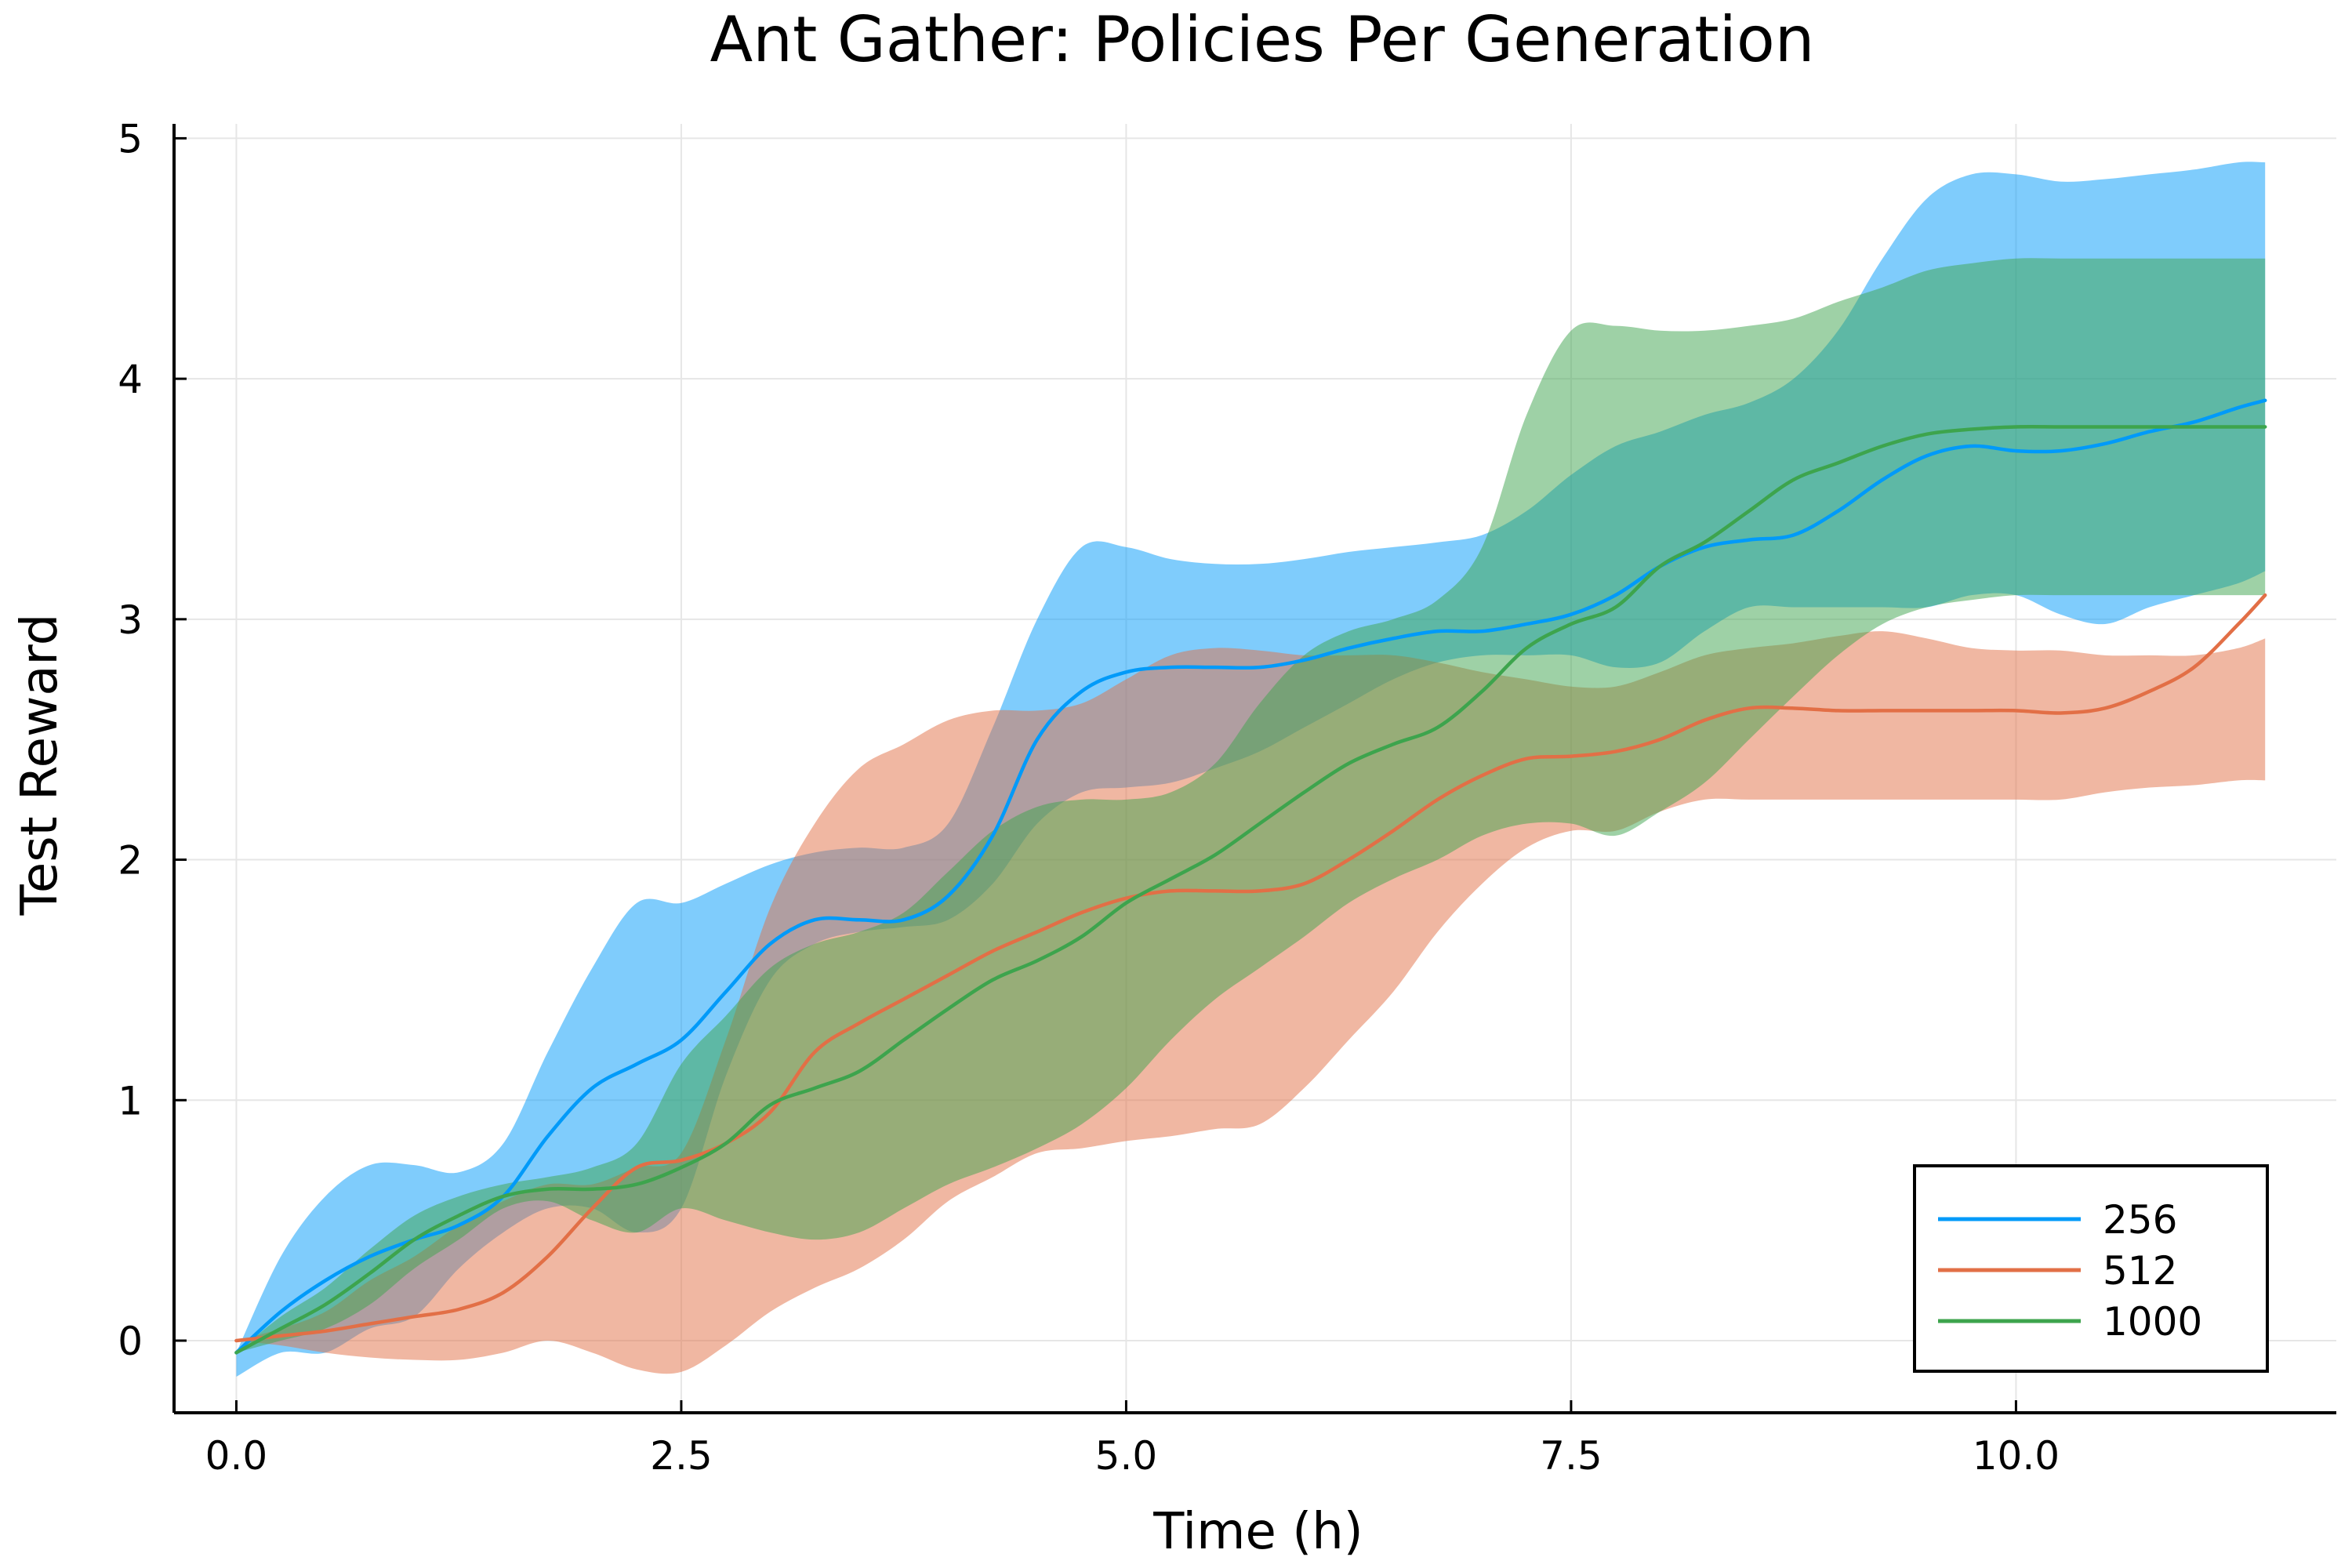 This screenshot has height=1568, width=2352. What do you see at coordinates (130, 861) in the screenshot?
I see `y-tick-label: 2` at bounding box center [130, 861].